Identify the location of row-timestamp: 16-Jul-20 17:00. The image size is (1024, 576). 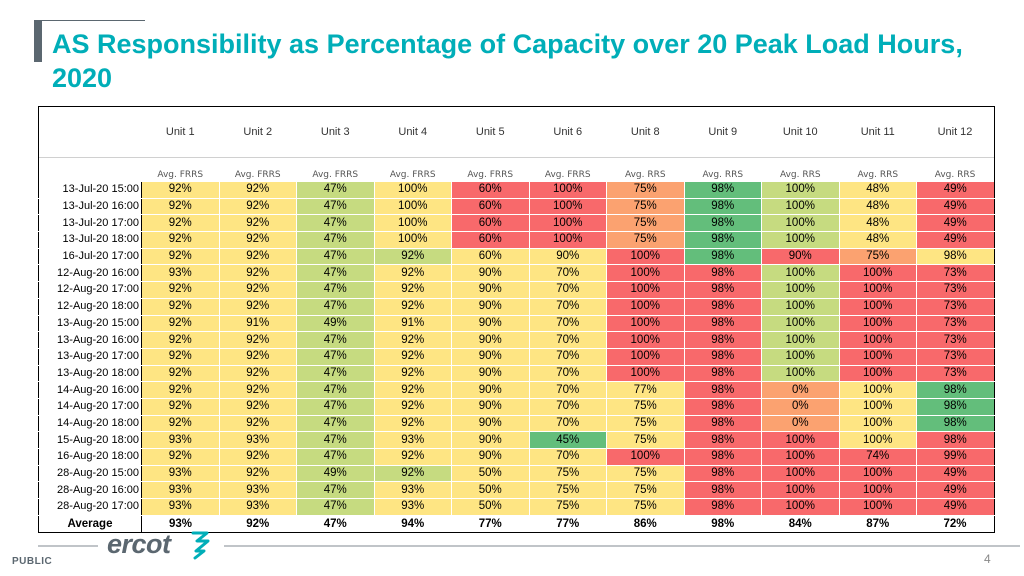
(90, 257).